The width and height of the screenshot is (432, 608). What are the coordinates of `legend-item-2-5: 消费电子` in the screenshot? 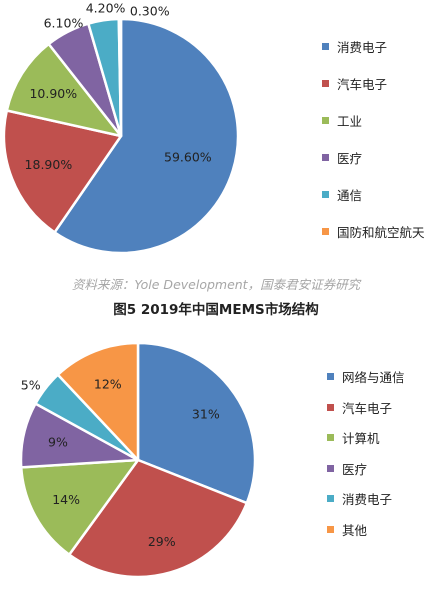 It's located at (359, 498).